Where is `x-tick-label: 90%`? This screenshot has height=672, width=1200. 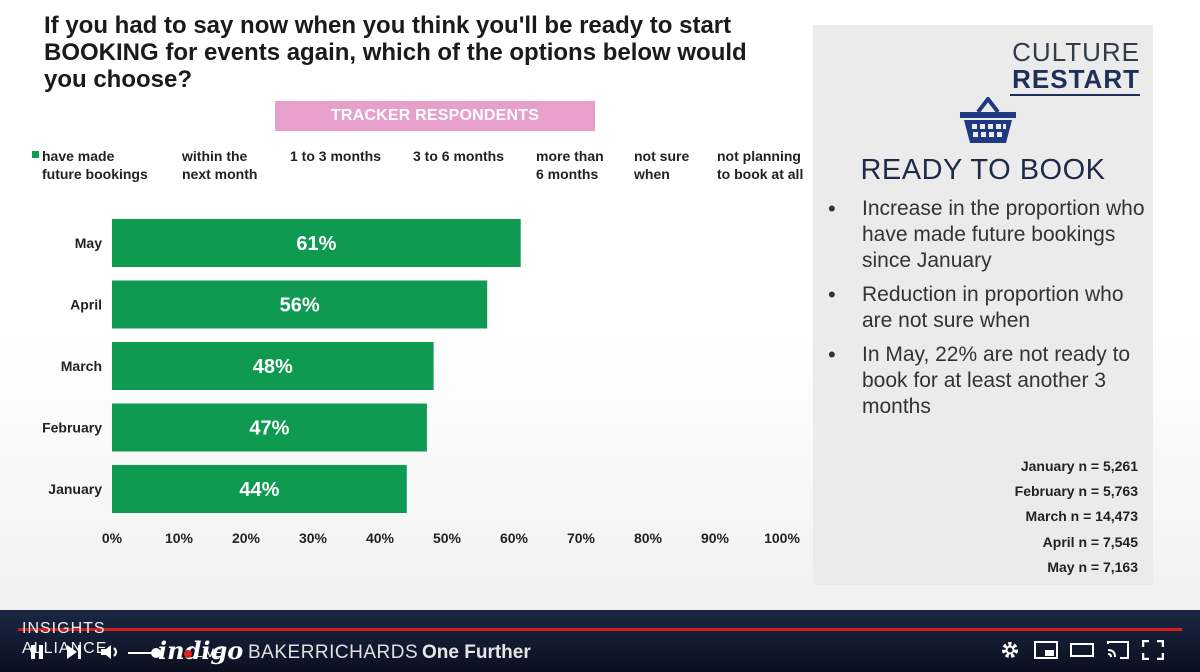 x-tick-label: 90% is located at coordinates (715, 538).